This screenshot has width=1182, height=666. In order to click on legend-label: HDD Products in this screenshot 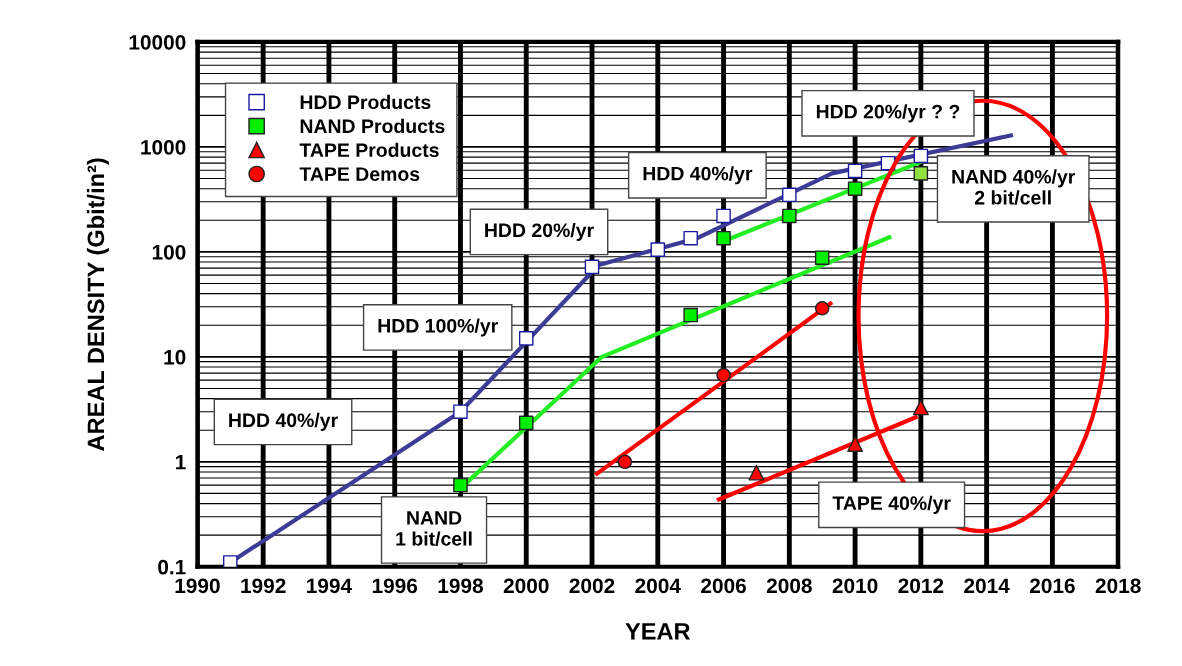, I will do `click(365, 102)`.